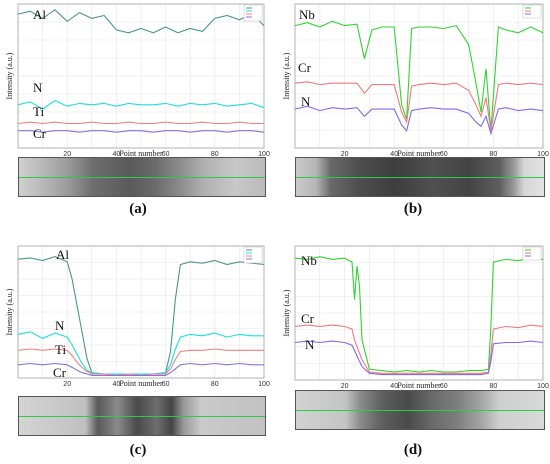  Describe the element at coordinates (141, 21) in the screenshot. I see `series-line-al` at that location.